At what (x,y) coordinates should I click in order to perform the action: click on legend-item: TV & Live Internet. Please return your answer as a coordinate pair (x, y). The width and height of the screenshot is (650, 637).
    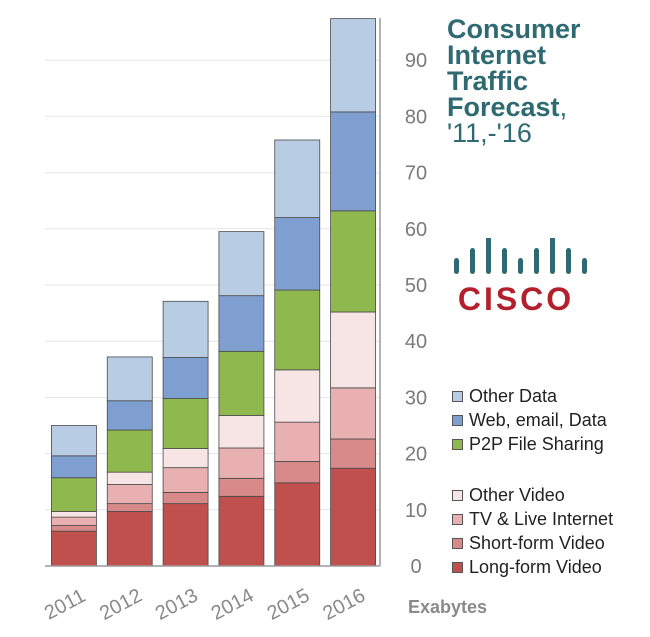
    Looking at the image, I should click on (532, 519).